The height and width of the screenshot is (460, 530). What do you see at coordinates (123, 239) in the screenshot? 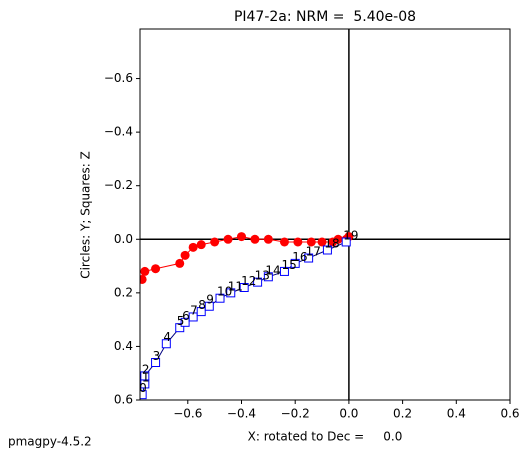
I see `y-tick-label: 0.0` at bounding box center [123, 239].